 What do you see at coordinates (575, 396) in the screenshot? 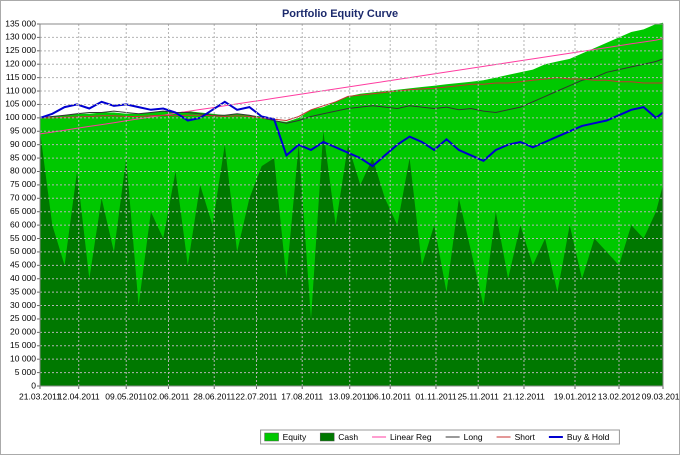
I see `x-tick-label: 19.01.2012` at bounding box center [575, 396].